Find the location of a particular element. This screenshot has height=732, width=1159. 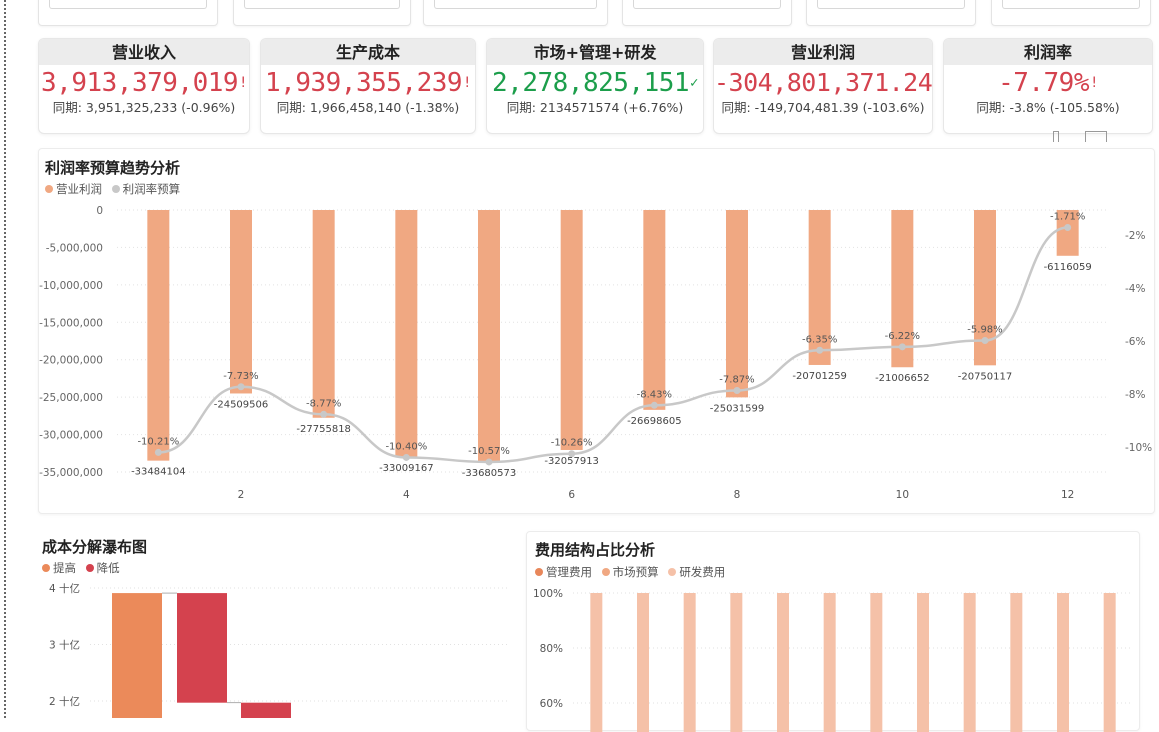

line-data-label: -5.98% is located at coordinates (984, 329).